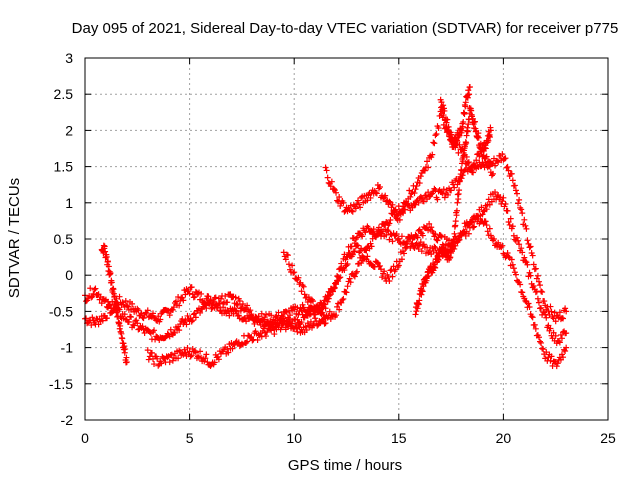 This screenshot has height=480, width=640. I want to click on y-tick-label: 0.5, so click(64, 239).